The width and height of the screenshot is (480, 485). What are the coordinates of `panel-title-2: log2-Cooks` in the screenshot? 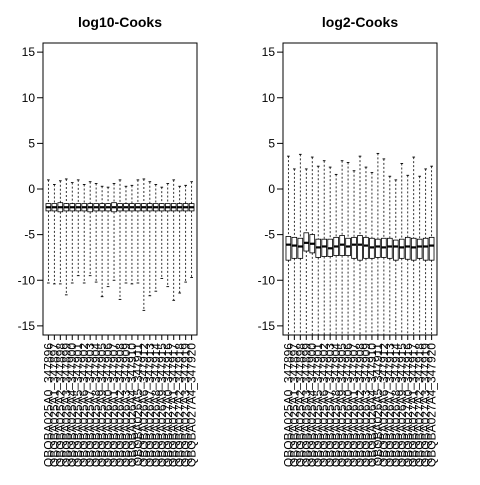 It's located at (360, 22).